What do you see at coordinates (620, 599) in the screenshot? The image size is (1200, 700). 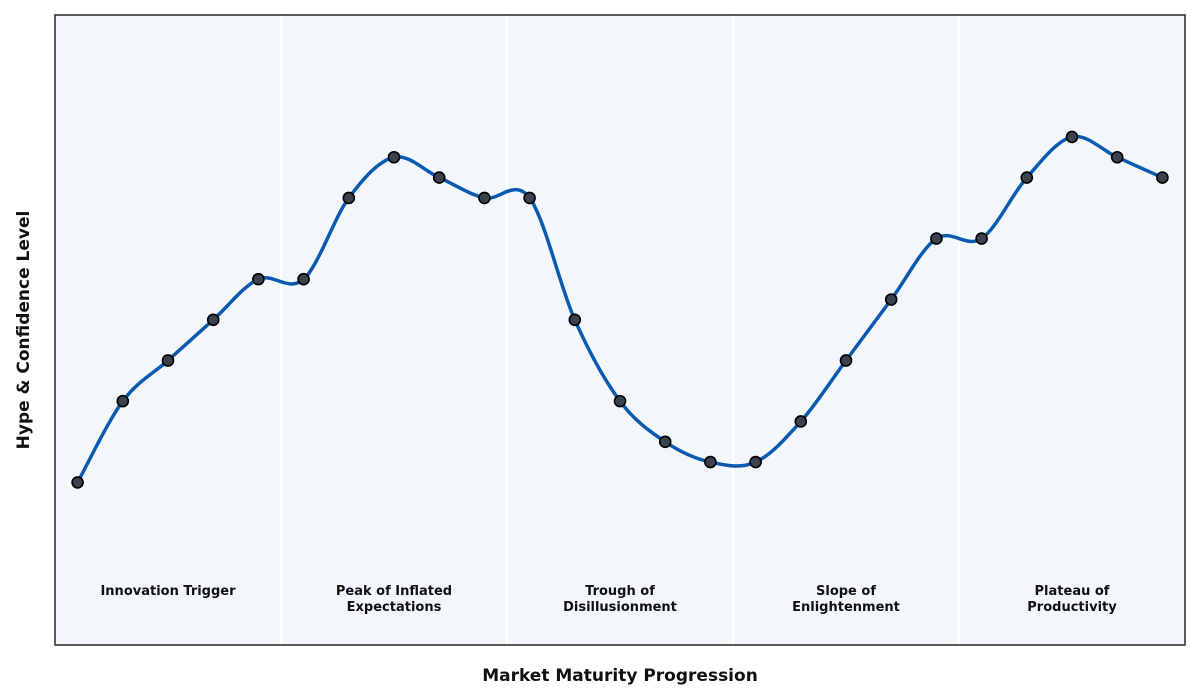 I see `phase-label-3: Trough of Disillusionment` at bounding box center [620, 599].